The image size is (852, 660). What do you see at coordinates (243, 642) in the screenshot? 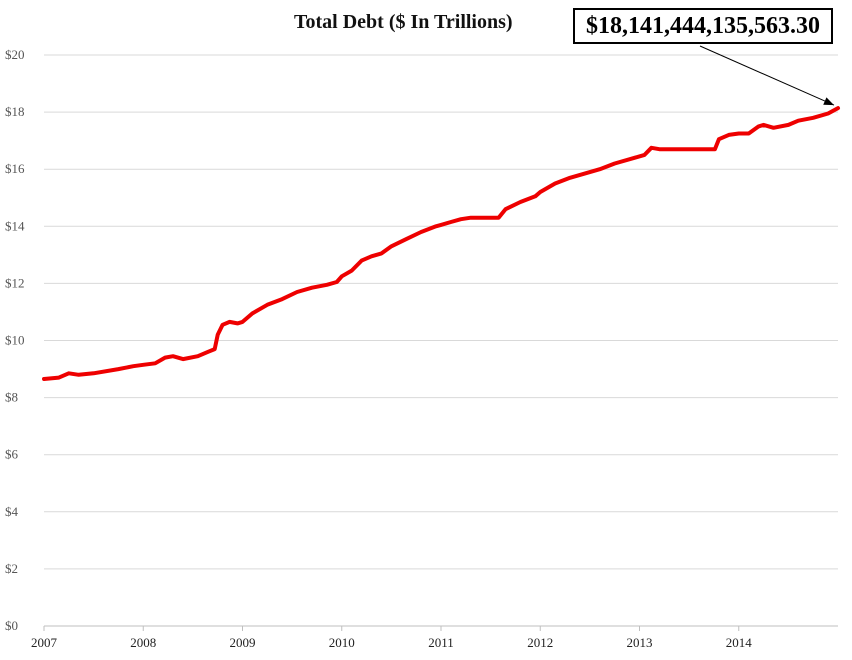
I see `x-tick-label: 2009` at bounding box center [243, 642].